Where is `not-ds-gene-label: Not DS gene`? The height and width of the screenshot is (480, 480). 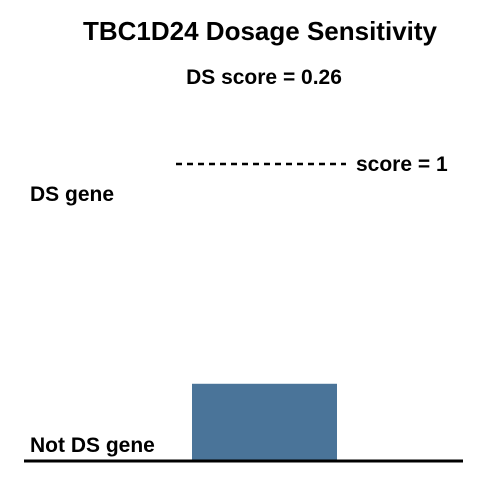
not-ds-gene-label: Not DS gene is located at coordinates (92, 445).